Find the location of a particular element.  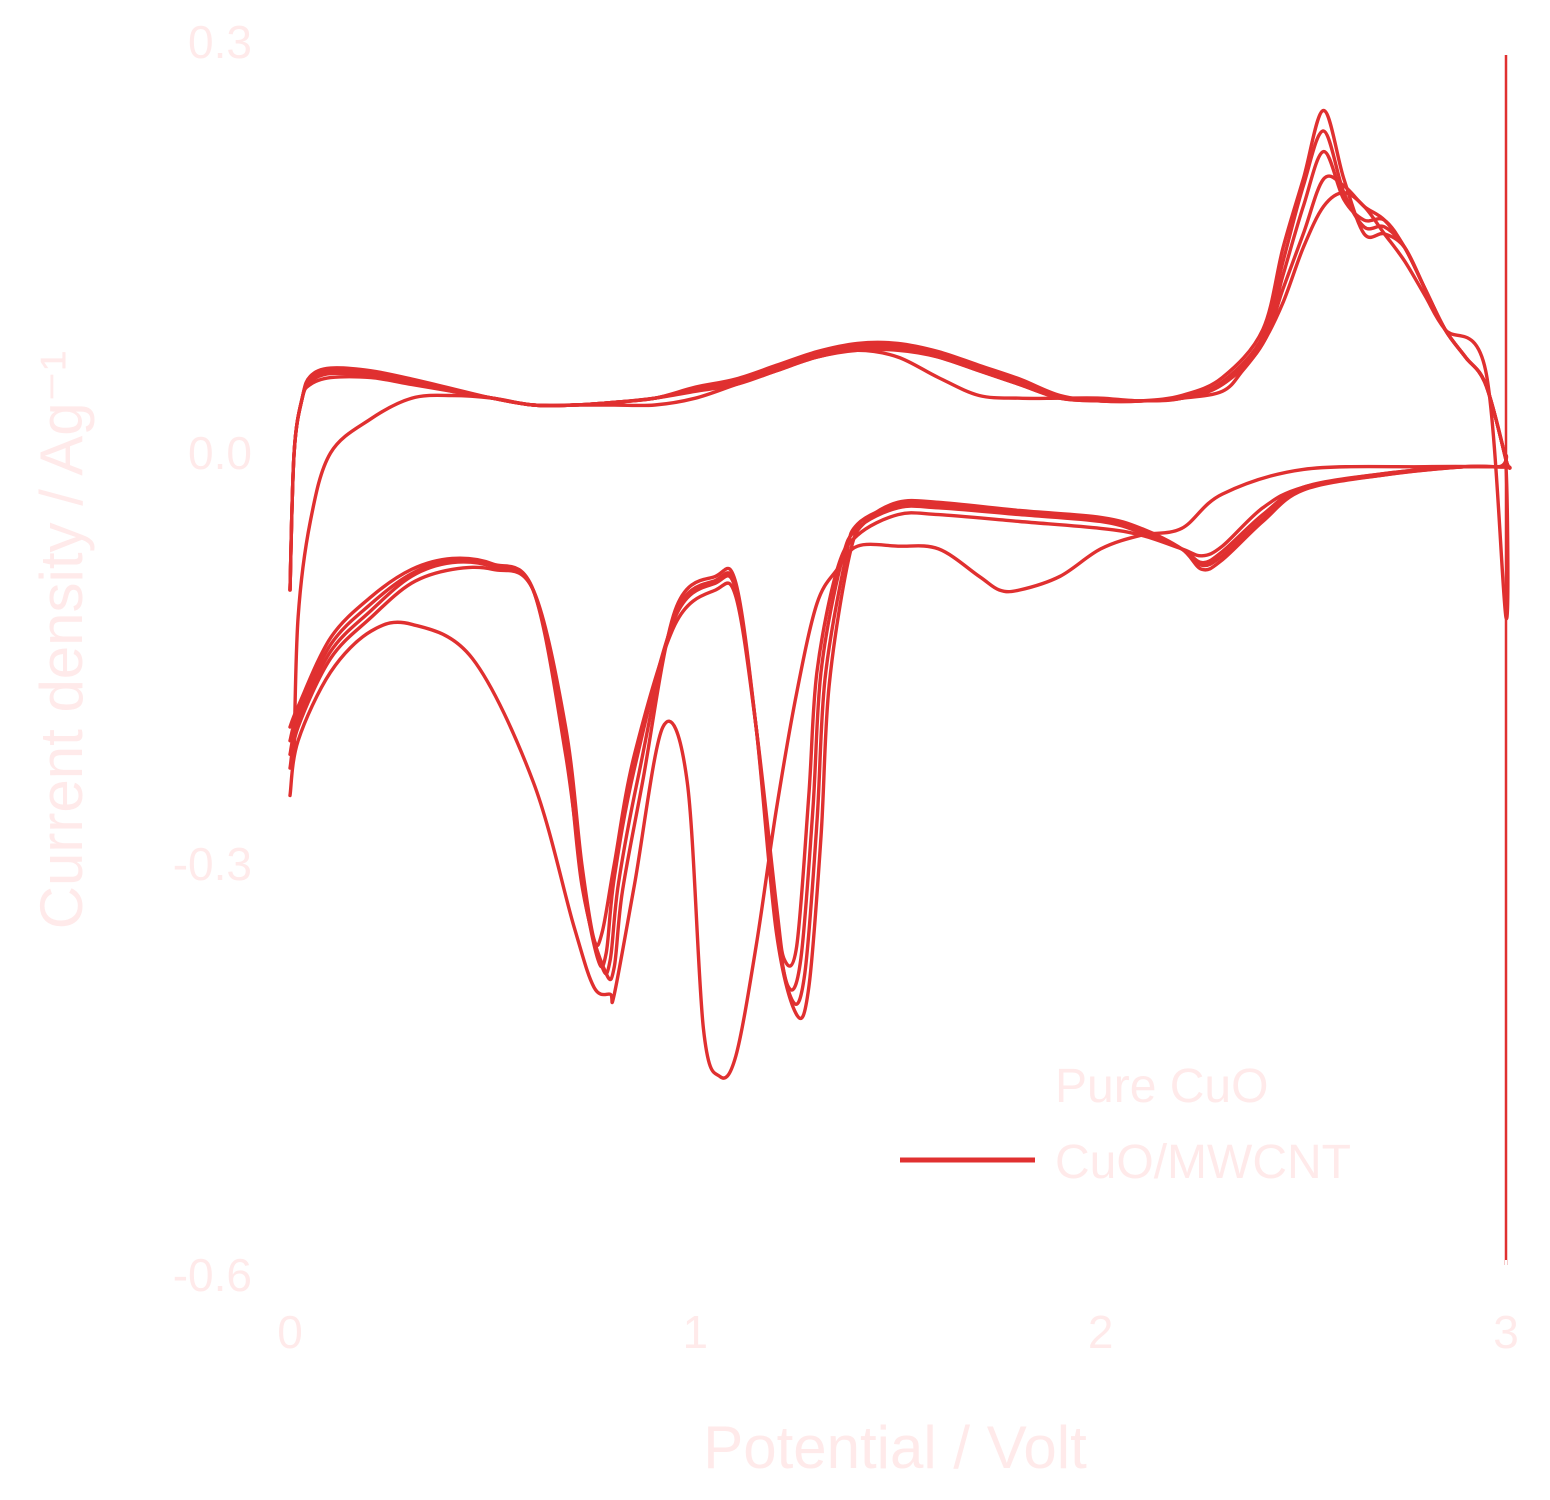

x-tick-label: 1 is located at coordinates (696, 1332).